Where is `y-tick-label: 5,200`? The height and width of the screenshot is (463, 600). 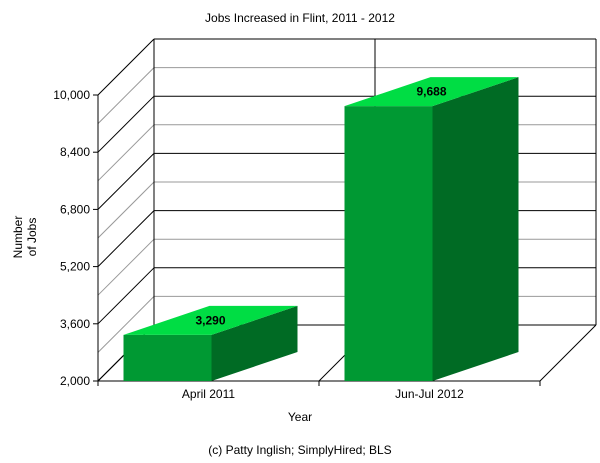
y-tick-label: 5,200 is located at coordinates (75, 267).